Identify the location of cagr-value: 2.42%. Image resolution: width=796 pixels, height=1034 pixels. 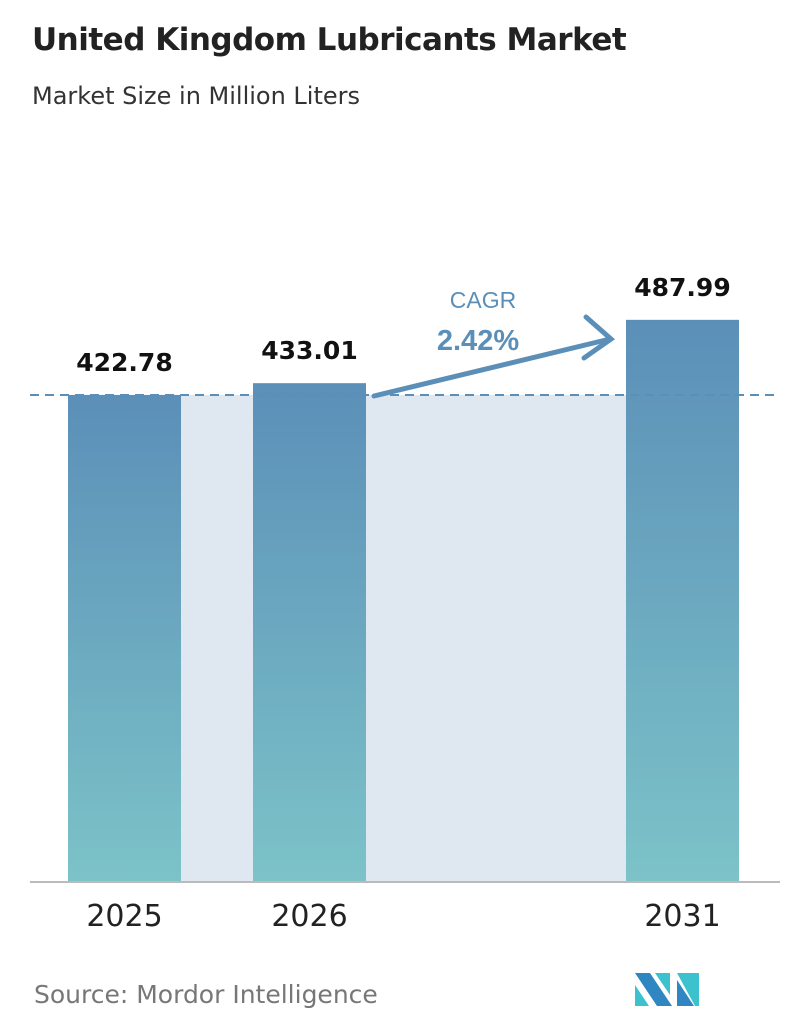
(478, 341).